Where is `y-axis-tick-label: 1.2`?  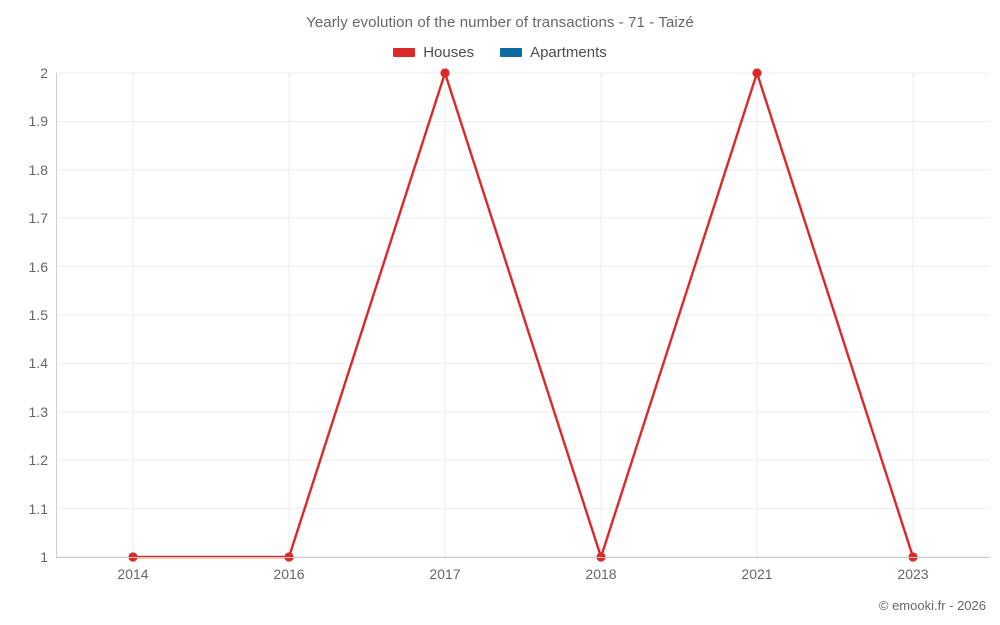
y-axis-tick-label: 1.2 is located at coordinates (38, 460).